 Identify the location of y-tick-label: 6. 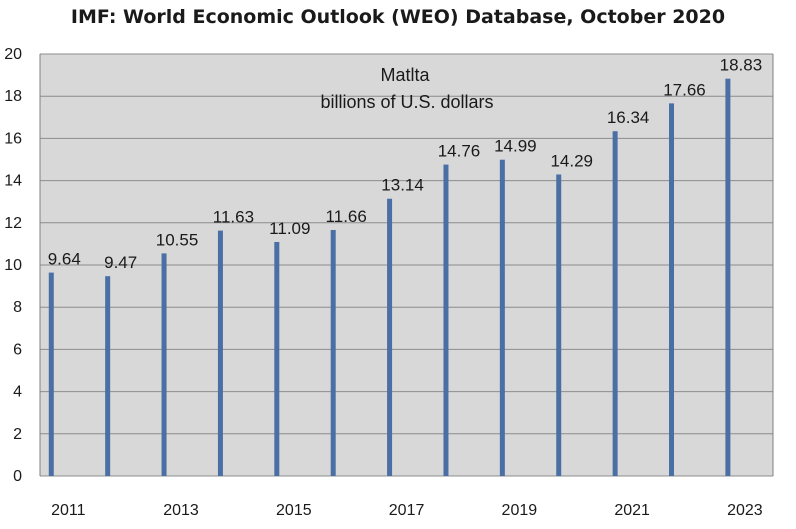
(17, 349).